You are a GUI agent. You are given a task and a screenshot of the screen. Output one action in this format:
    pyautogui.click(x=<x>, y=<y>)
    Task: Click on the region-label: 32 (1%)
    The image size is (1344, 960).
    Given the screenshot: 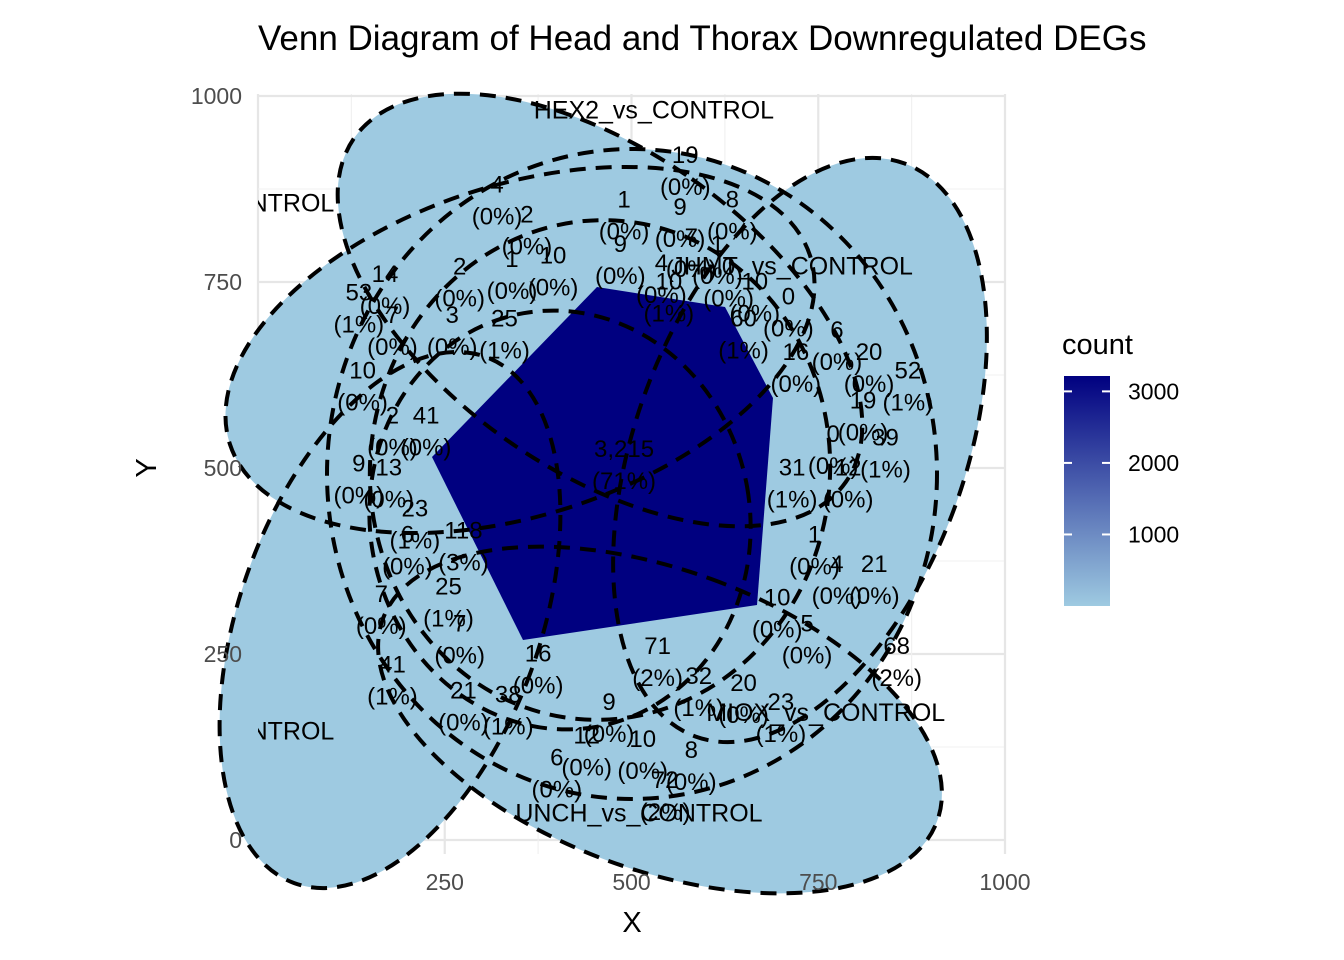 What is the action you would take?
    pyautogui.click(x=698, y=692)
    